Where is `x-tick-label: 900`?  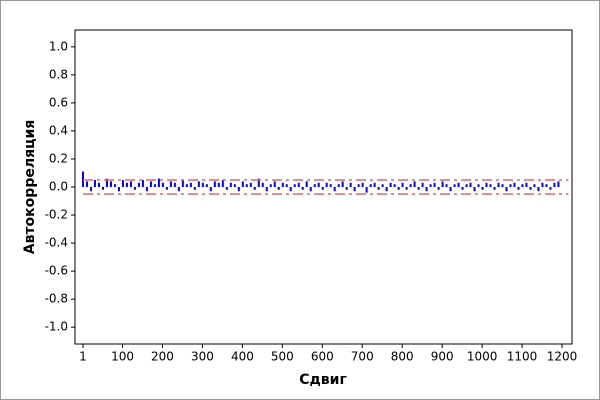
x-tick-label: 900 is located at coordinates (442, 357).